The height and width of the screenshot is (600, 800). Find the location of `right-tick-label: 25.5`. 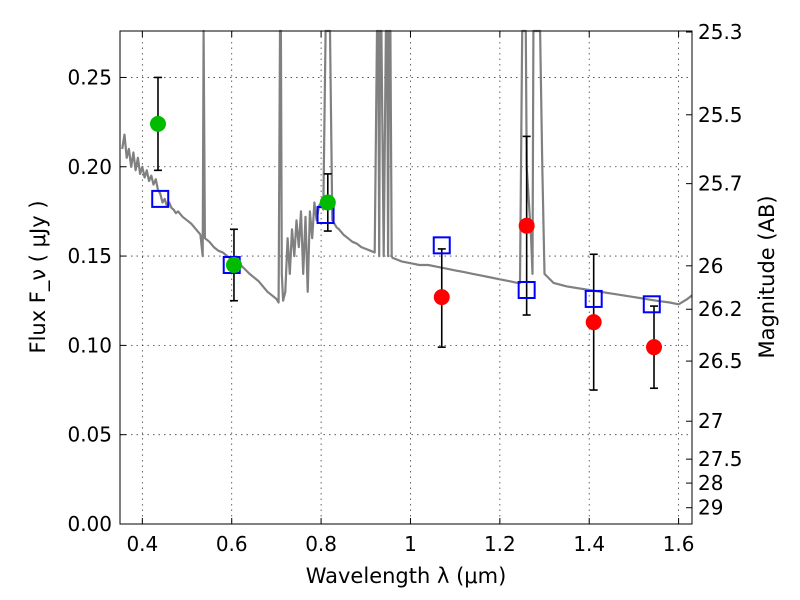

right-tick-label: 25.5 is located at coordinates (720, 115).